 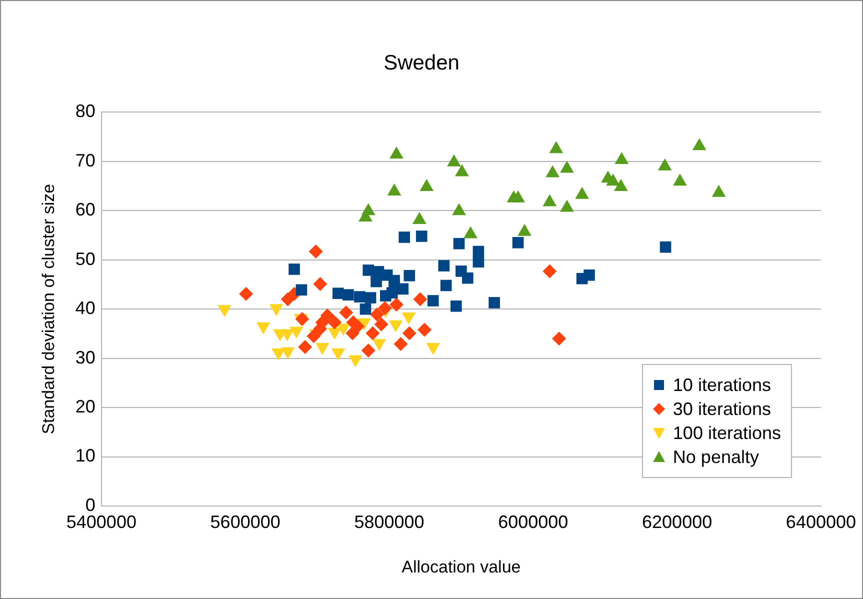 I want to click on x-axis-title: Allocation value, so click(x=461, y=566).